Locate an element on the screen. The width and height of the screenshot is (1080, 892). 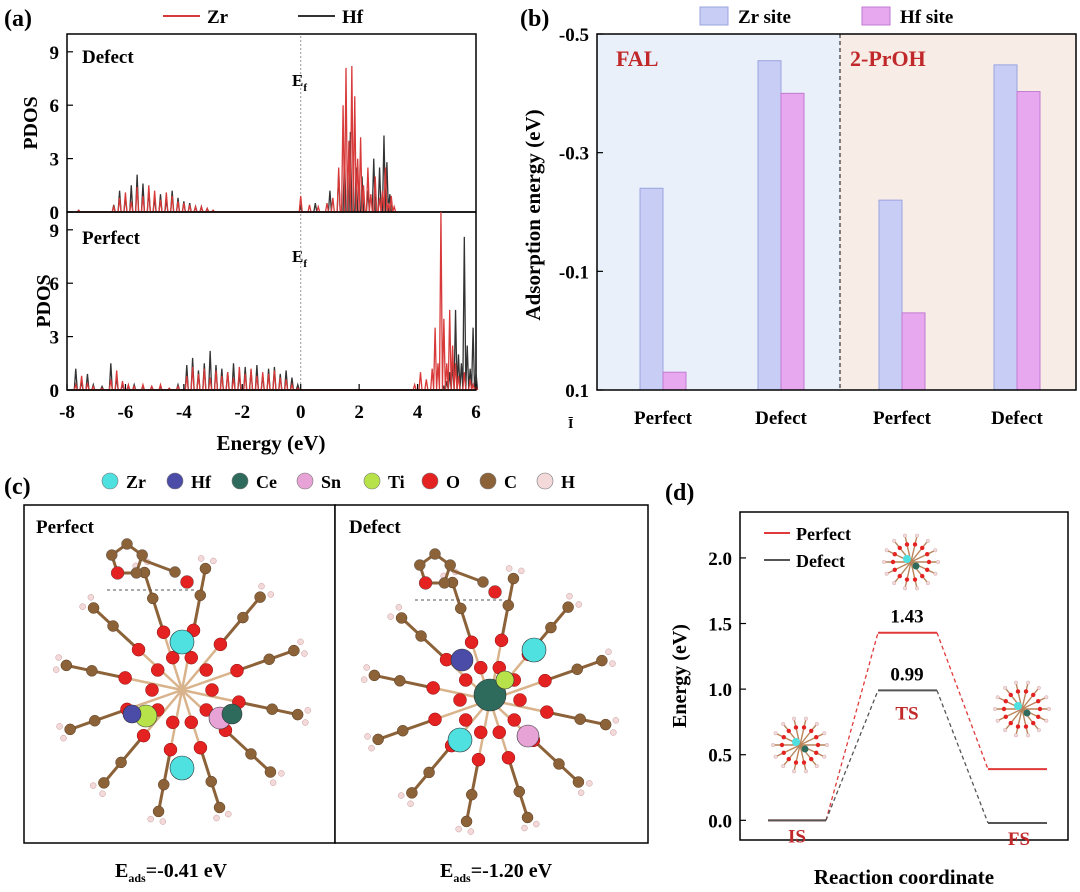
panel-label-b: (b) is located at coordinates (534, 19).